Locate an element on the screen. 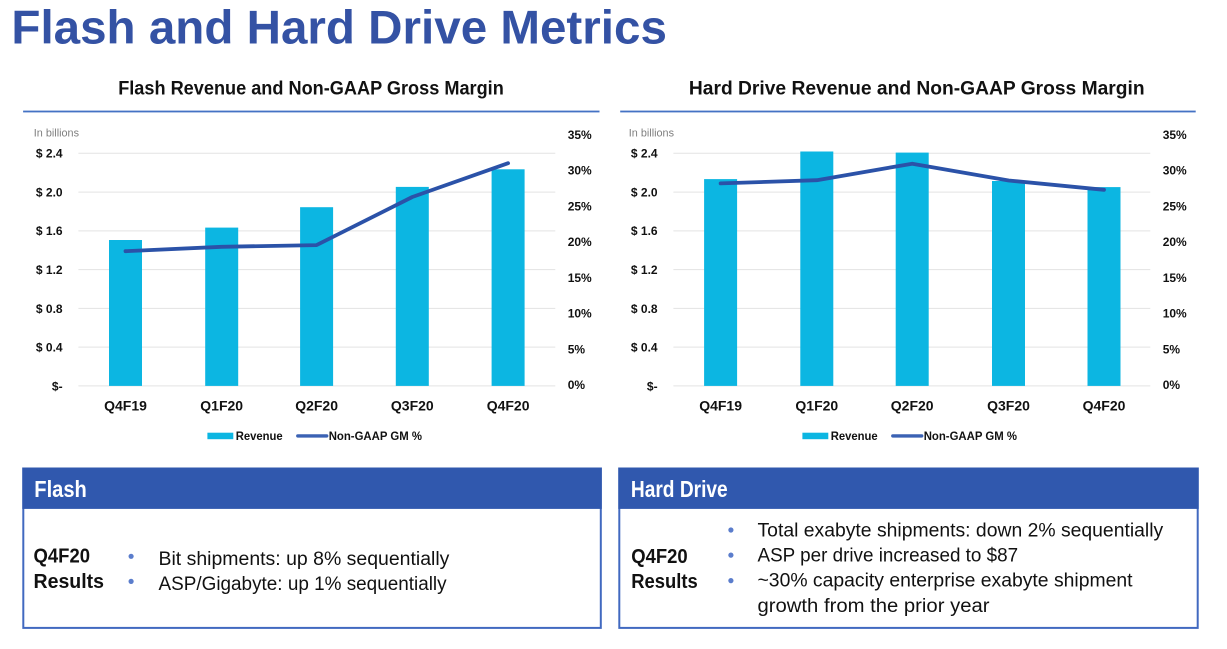 The height and width of the screenshot is (649, 1227). svg-text: Hard Drive is located at coordinates (679, 489).